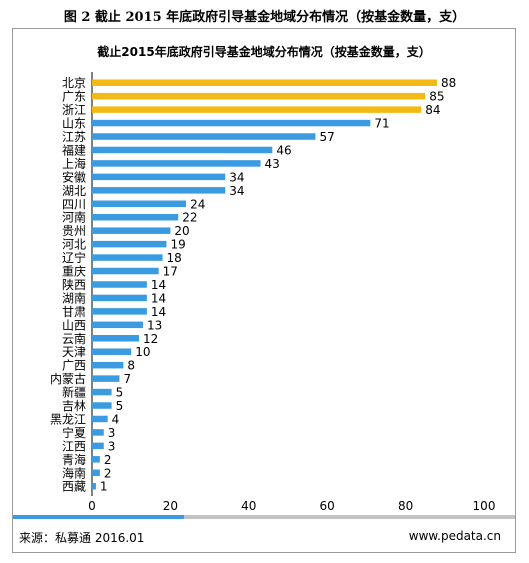 The width and height of the screenshot is (529, 563). What do you see at coordinates (74, 432) in the screenshot?
I see `category-label: 宁夏` at bounding box center [74, 432].